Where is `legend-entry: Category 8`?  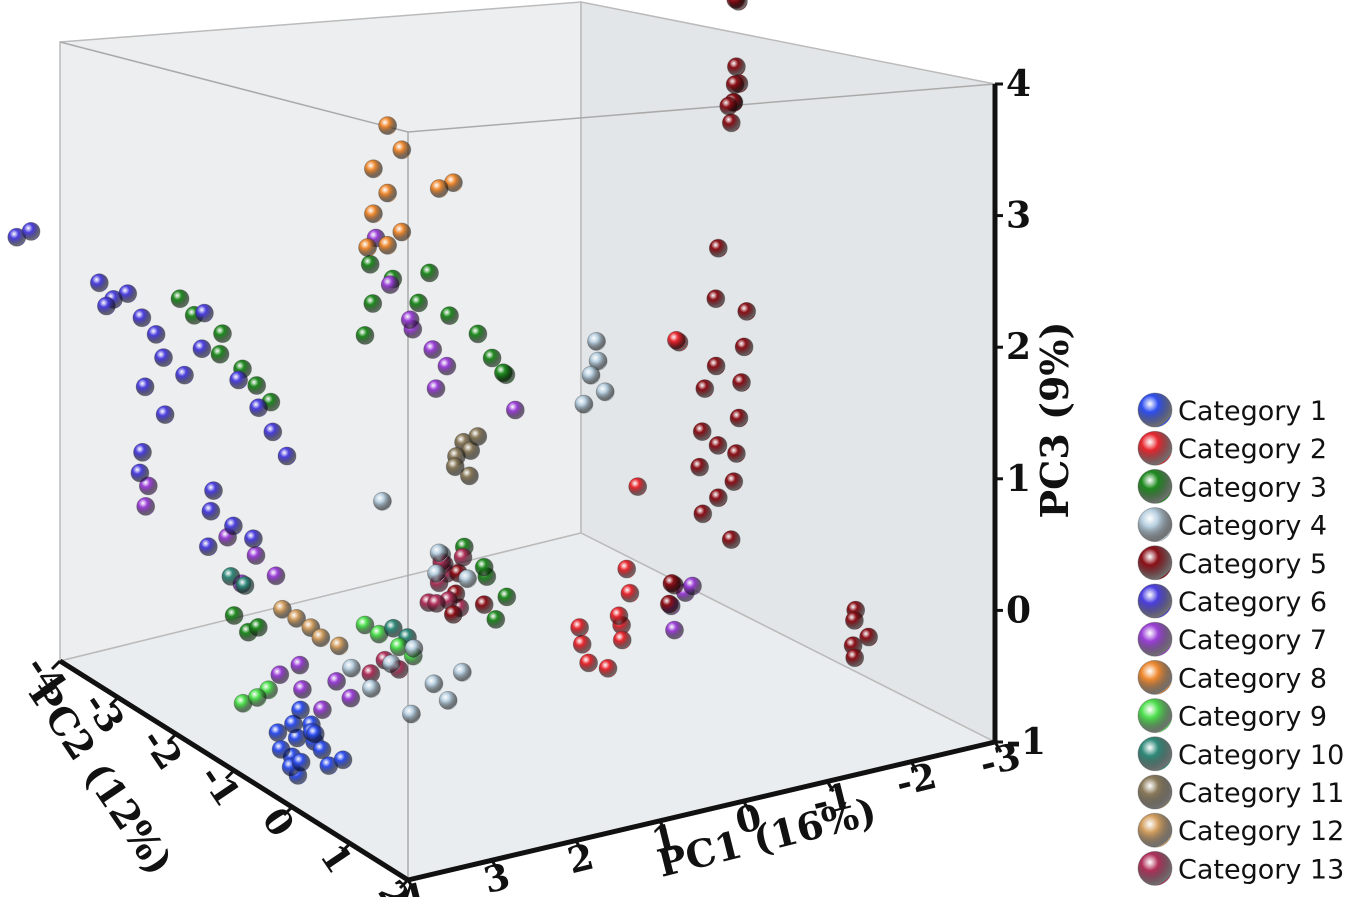 legend-entry: Category 8 is located at coordinates (1232, 677).